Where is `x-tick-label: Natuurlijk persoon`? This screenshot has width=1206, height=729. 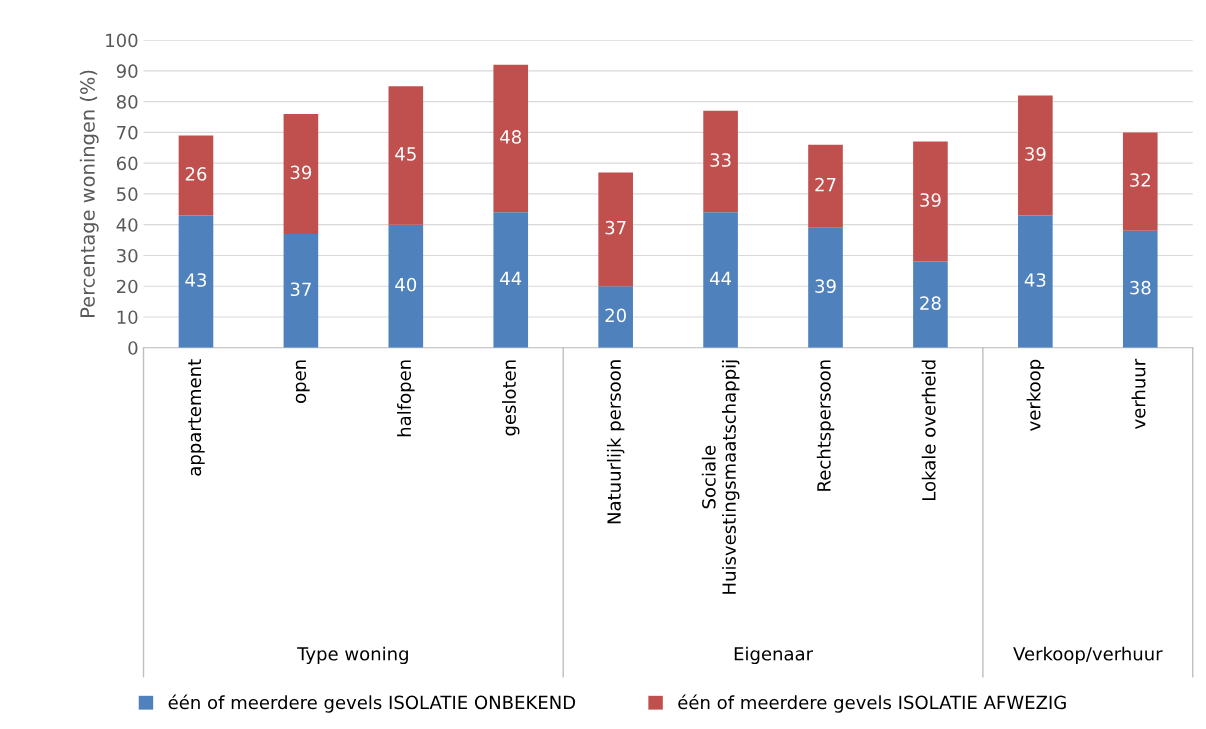
x-tick-label: Natuurlijk persoon is located at coordinates (615, 442).